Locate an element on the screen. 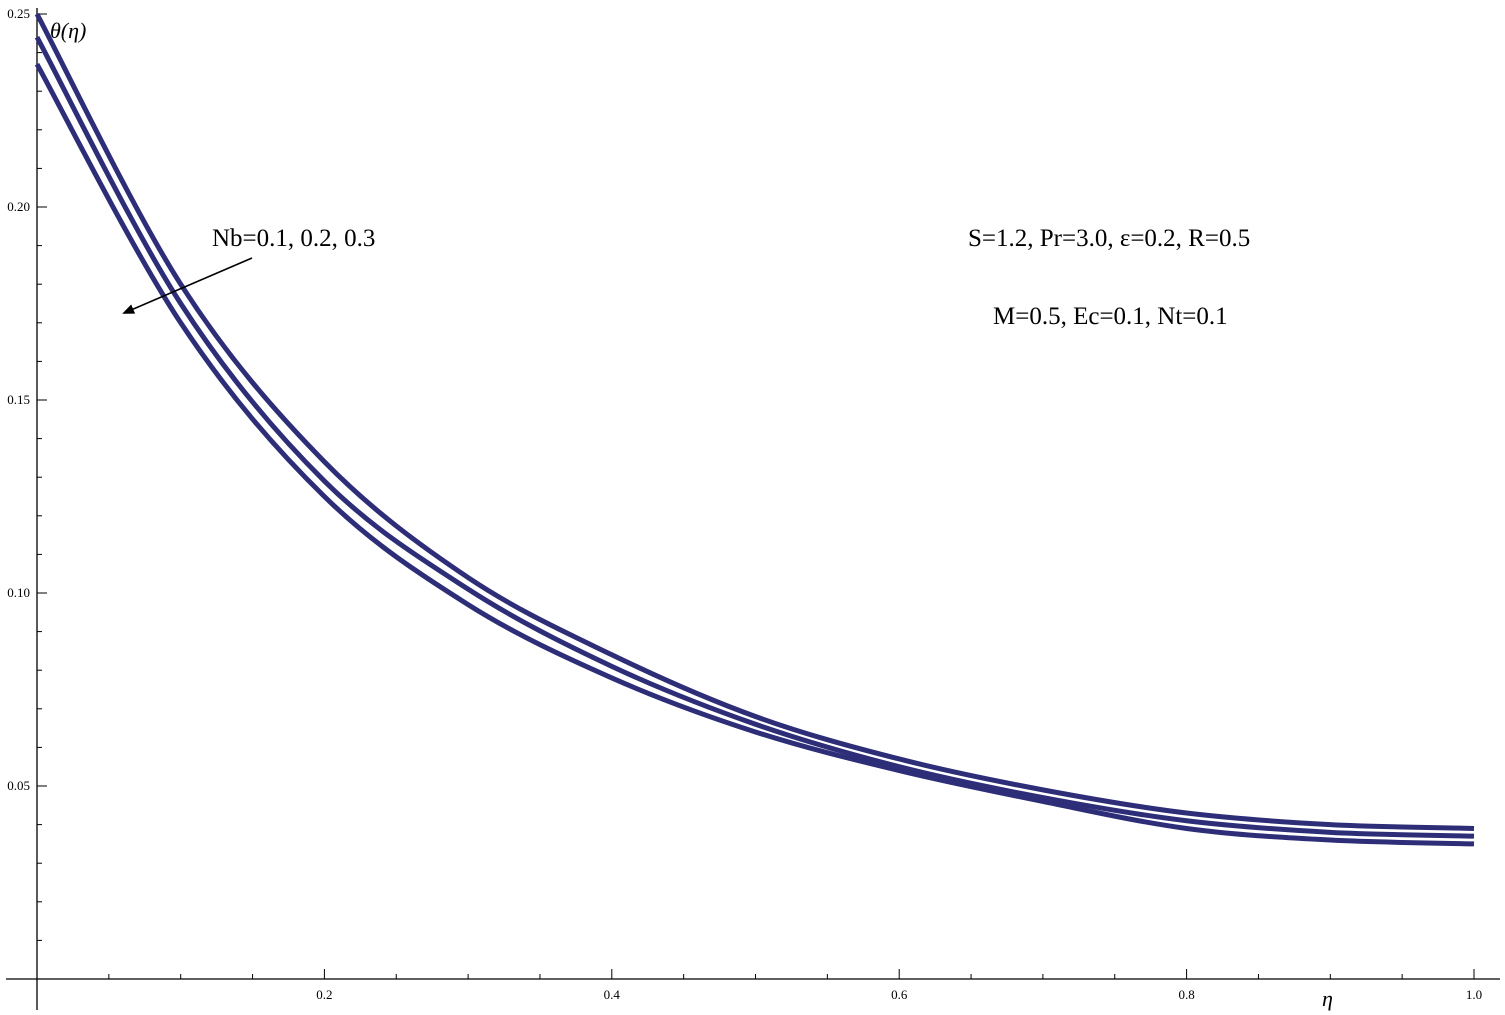 The height and width of the screenshot is (1015, 1505). y-axis-label: θ(η) is located at coordinates (68, 30).